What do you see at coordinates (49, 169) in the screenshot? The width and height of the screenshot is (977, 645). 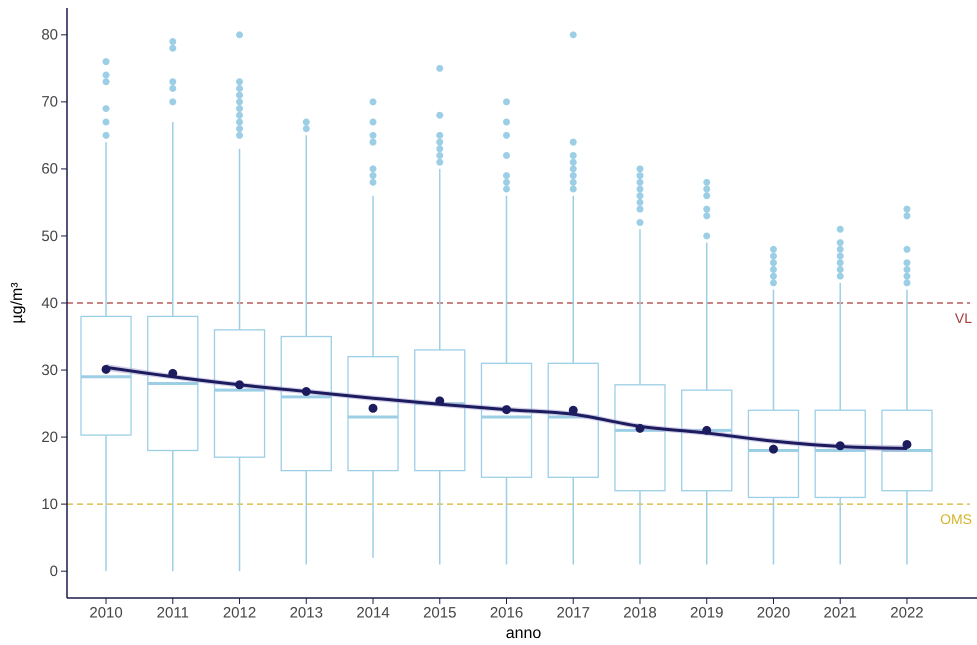 I see `y-tick-label: 60` at bounding box center [49, 169].